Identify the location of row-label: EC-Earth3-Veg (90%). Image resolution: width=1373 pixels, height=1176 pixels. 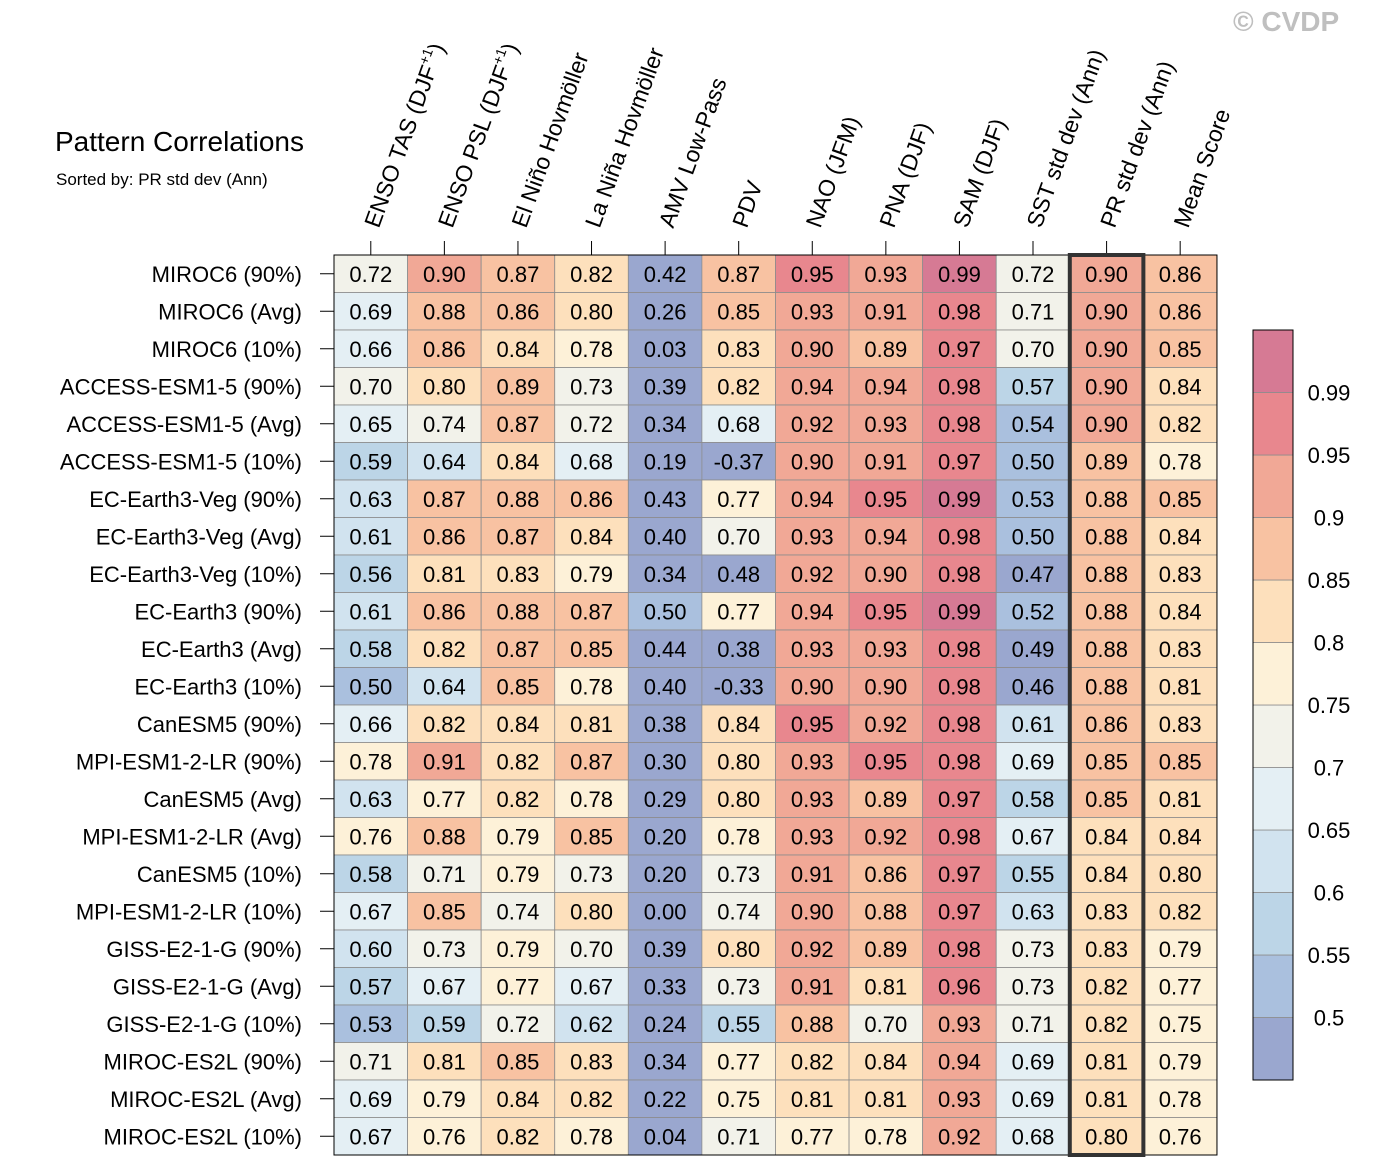
(195, 499).